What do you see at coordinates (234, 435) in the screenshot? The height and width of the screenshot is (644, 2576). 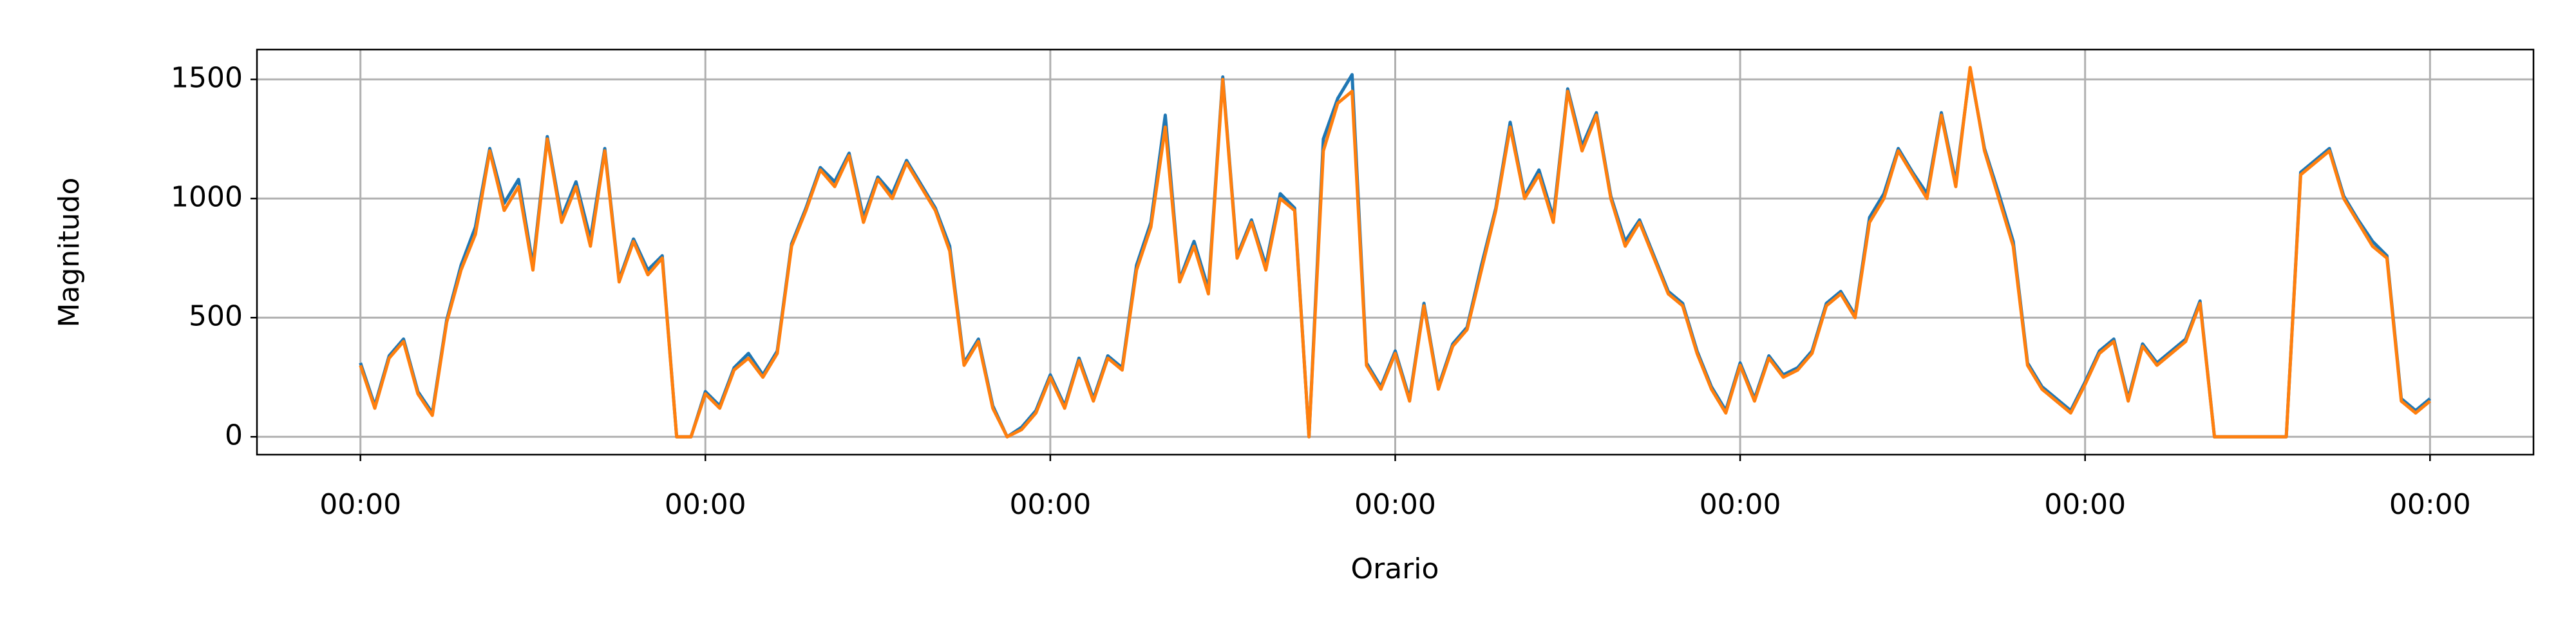 I see `y-tick-label: 0` at bounding box center [234, 435].